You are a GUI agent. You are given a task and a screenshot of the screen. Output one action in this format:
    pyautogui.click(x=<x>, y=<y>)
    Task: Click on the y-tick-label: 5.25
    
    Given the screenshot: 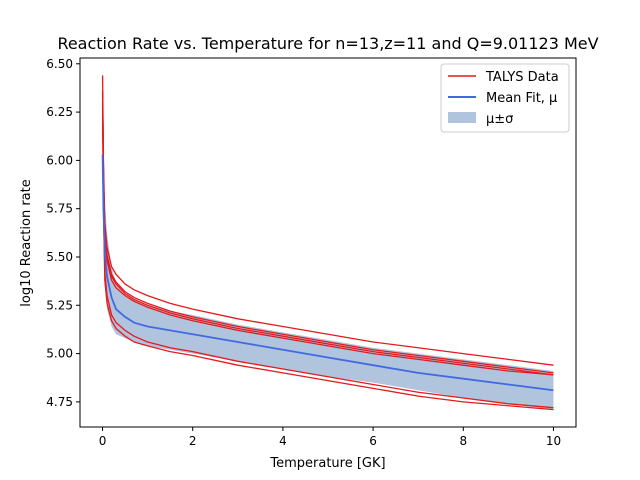 What is the action you would take?
    pyautogui.click(x=59, y=305)
    